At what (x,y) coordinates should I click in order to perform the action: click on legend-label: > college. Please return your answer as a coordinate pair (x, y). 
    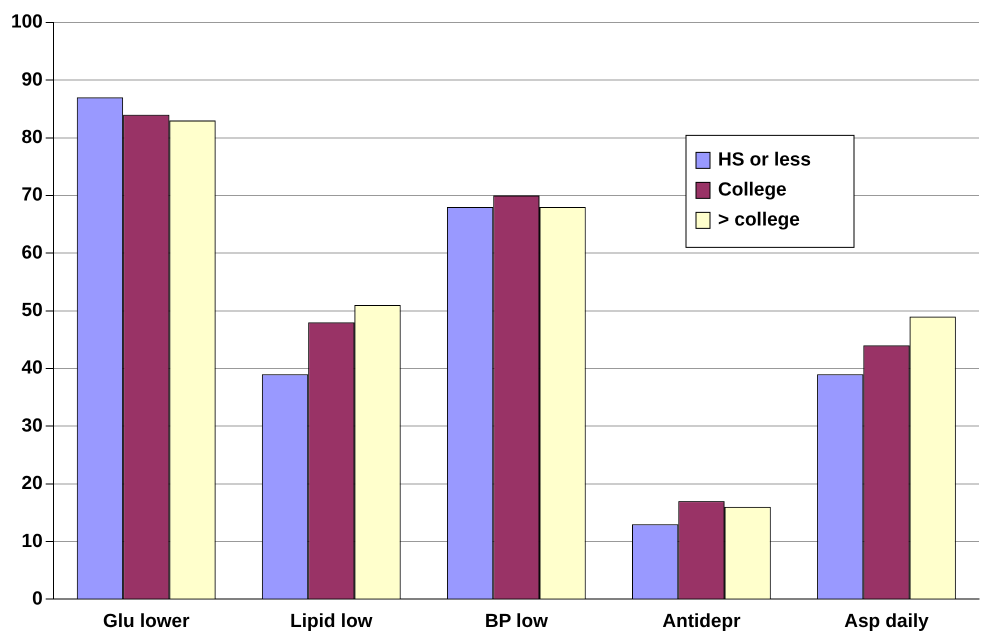
    Looking at the image, I should click on (759, 220).